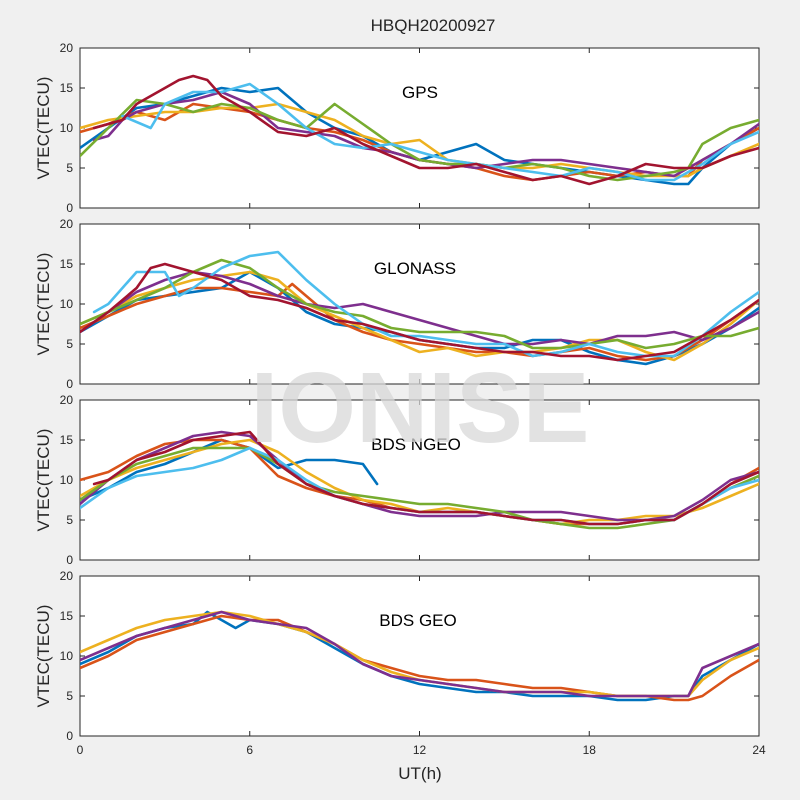  I want to click on panel-label: BDS NGEO, so click(416, 444).